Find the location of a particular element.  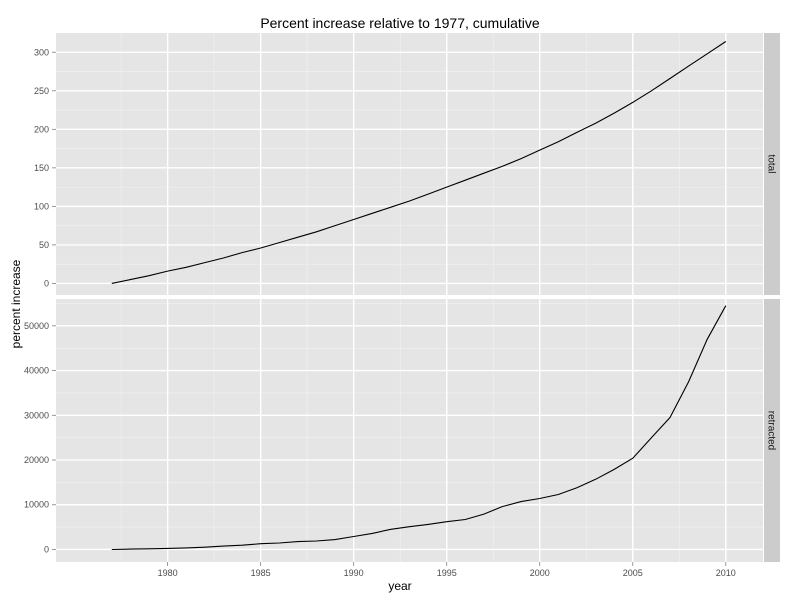

strip-label-retracted: retracted is located at coordinates (771, 430).